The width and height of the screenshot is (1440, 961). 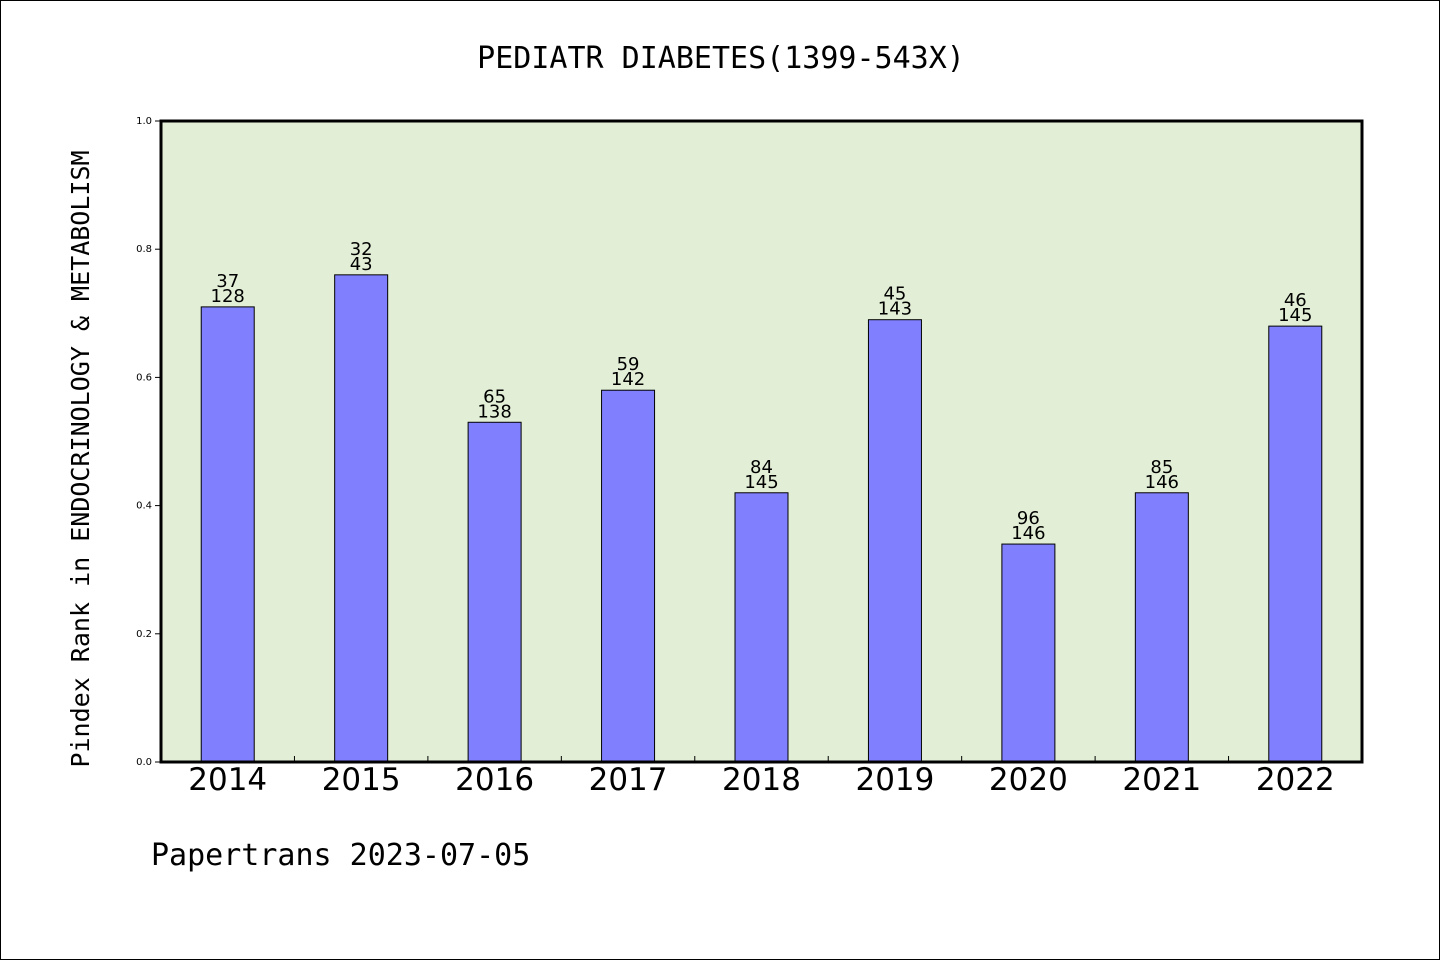 What do you see at coordinates (148, 442) in the screenshot?
I see `y-axis: 0.0 0.2 0.4 0.6 0.8 1.0` at bounding box center [148, 442].